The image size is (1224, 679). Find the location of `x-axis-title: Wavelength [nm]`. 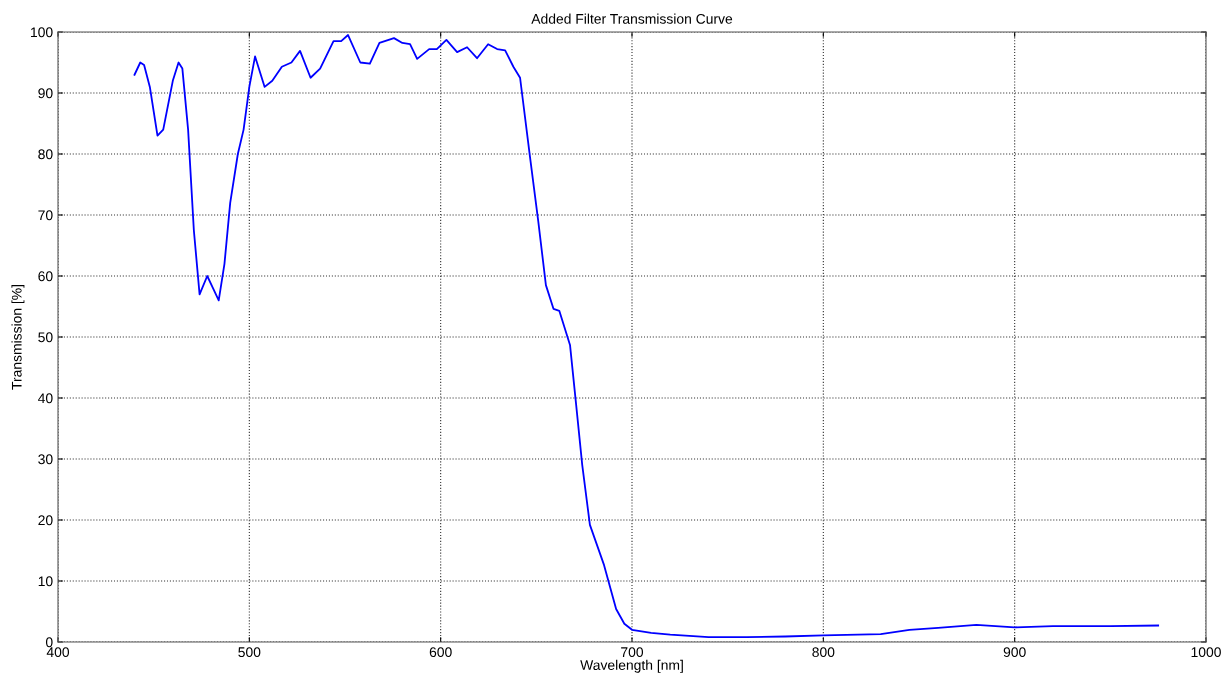

x-axis-title: Wavelength [nm] is located at coordinates (631, 666).